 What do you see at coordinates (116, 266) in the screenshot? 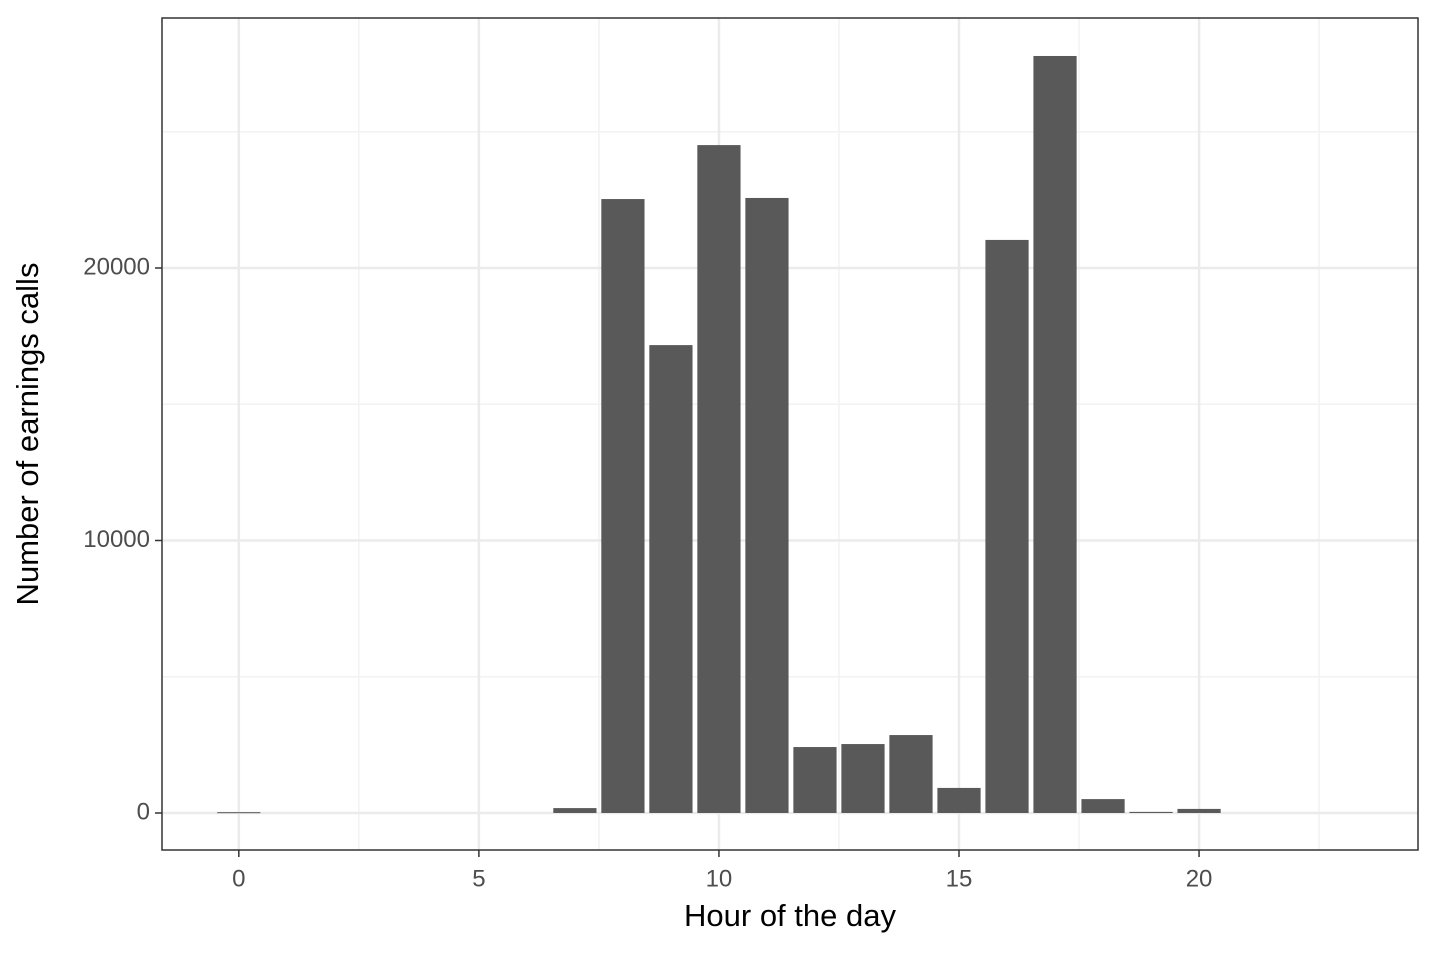
I see `y-tick-label: 20000` at bounding box center [116, 266].